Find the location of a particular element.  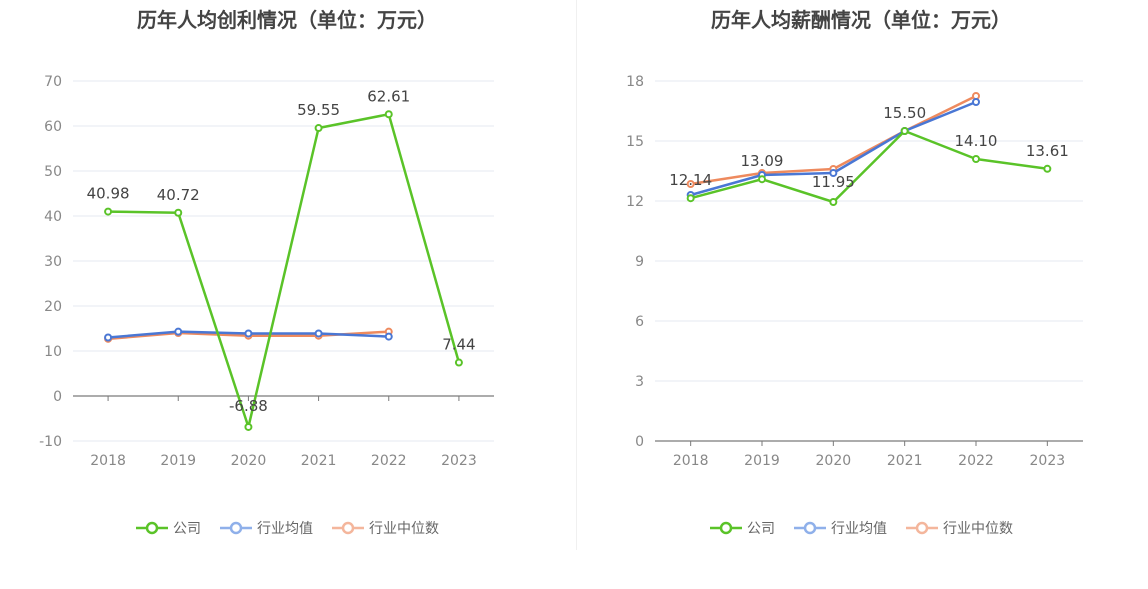

data-label: 15.50 is located at coordinates (904, 113).